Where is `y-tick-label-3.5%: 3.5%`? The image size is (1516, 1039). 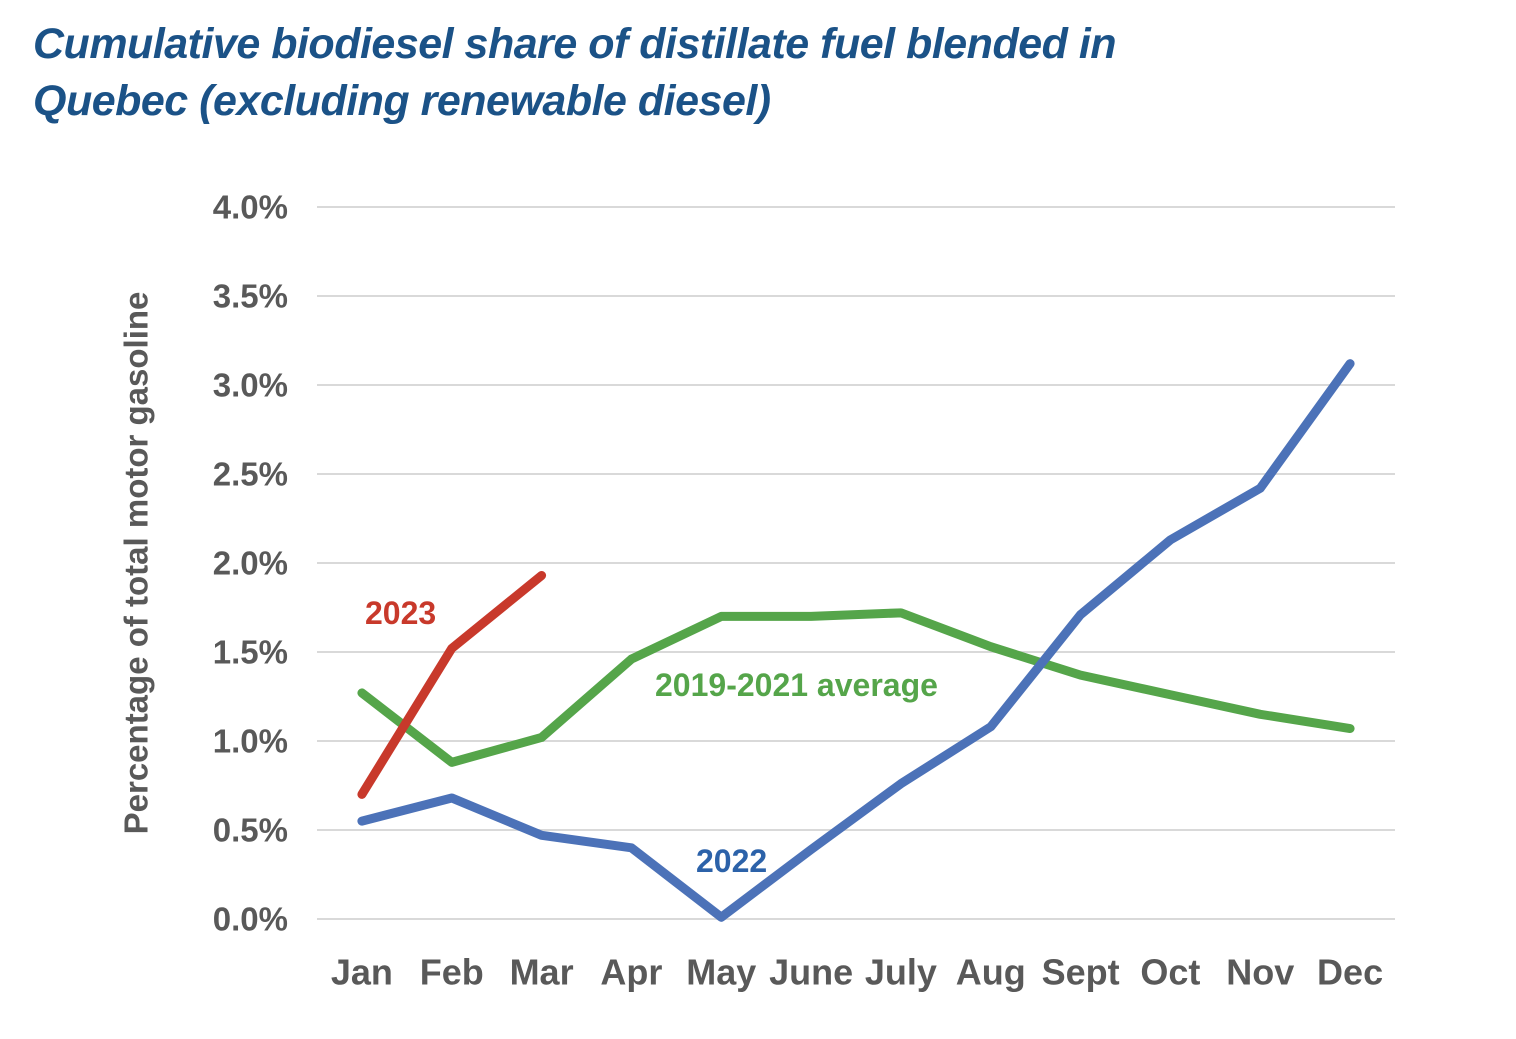 y-tick-label-3.5%: 3.5% is located at coordinates (250, 296).